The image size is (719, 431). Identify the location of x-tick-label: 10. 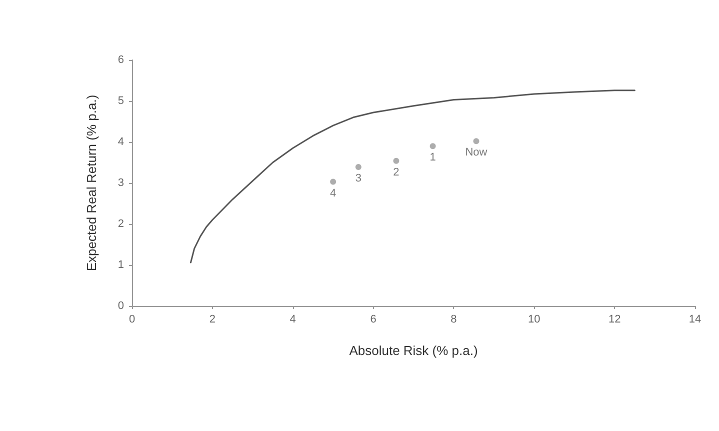
(534, 320).